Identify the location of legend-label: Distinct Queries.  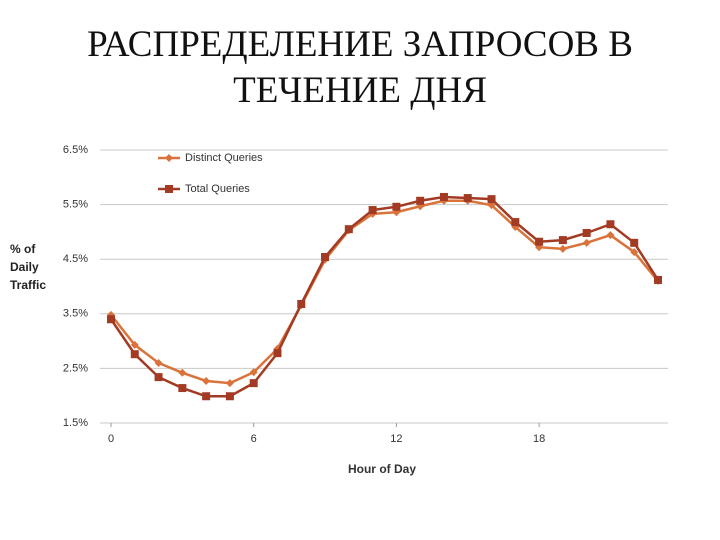
(224, 158).